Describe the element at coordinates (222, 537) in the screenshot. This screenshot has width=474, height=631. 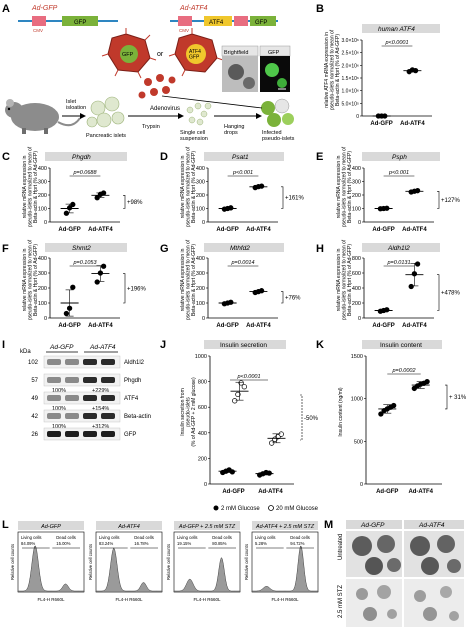
I see `flow-dead-label: Dead cells` at that location.